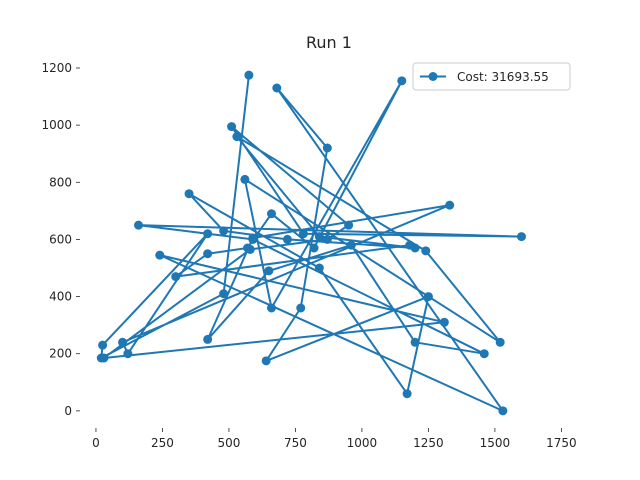 Image resolution: width=640 pixels, height=480 pixels. Describe the element at coordinates (228, 443) in the screenshot. I see `x-tick-label: 500` at that location.